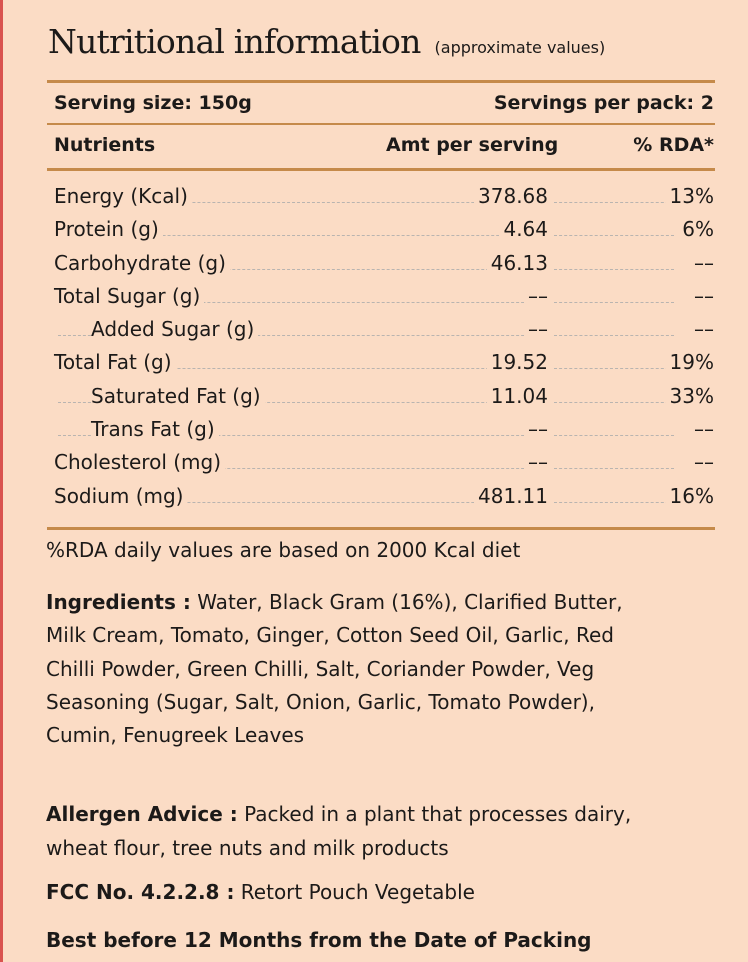  What do you see at coordinates (384, 463) in the screenshot?
I see `table-row: Cholesterol (mg) –– ––` at bounding box center [384, 463].